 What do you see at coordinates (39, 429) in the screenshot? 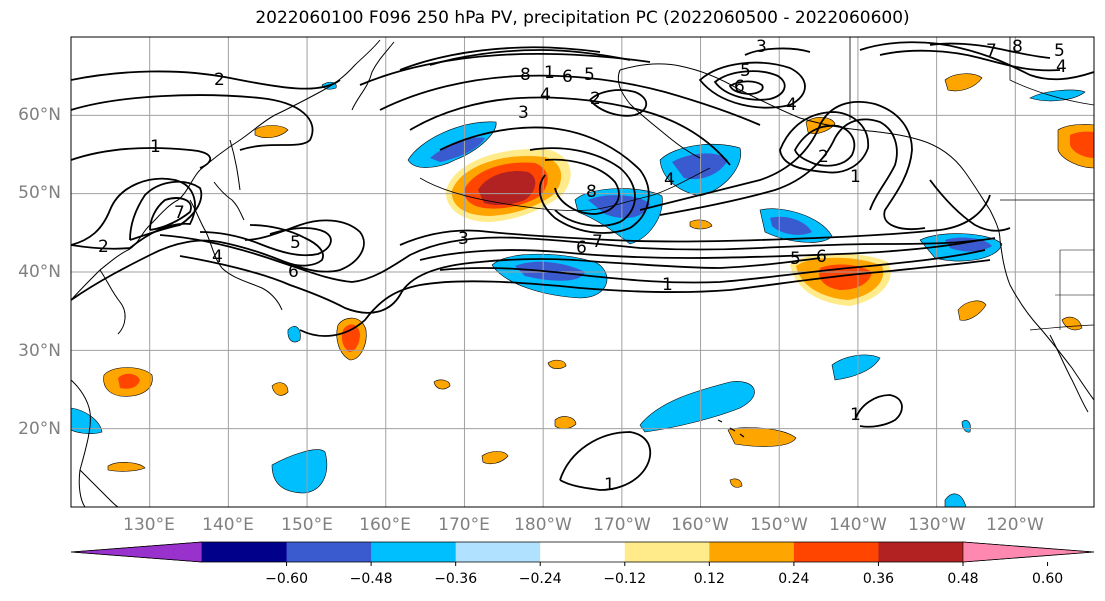
I see `lat-label: 20°N` at bounding box center [39, 429].